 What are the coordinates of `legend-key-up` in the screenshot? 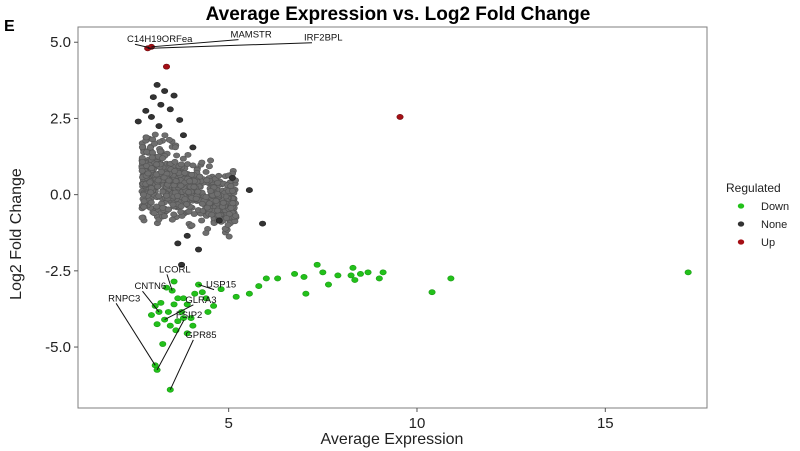 It's located at (741, 242).